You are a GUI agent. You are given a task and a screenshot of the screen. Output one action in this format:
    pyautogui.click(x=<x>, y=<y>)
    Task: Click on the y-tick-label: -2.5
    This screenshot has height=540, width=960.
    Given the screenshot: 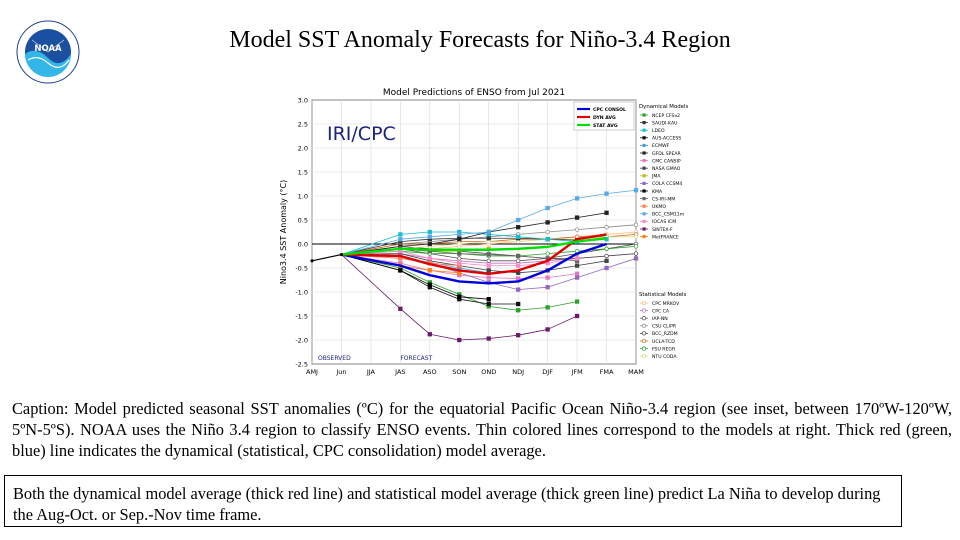 What is the action you would take?
    pyautogui.click(x=301, y=365)
    